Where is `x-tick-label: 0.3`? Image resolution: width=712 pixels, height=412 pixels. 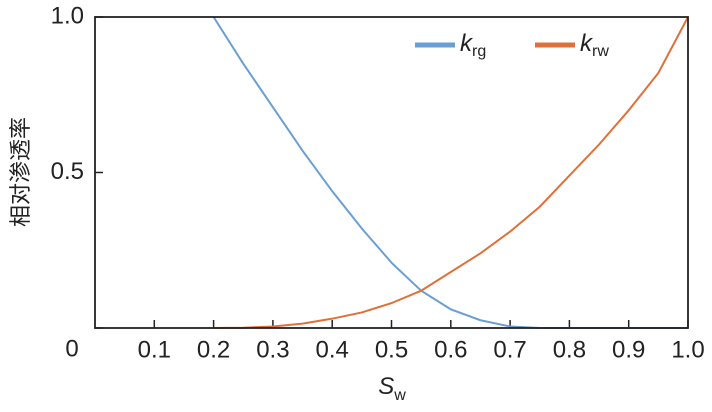
x-tick-label: 0.3 is located at coordinates (272, 349).